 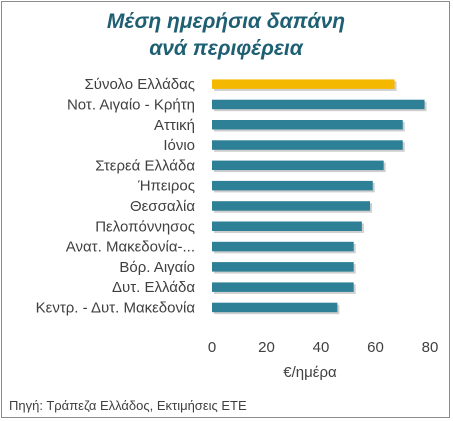 I want to click on chart-title-line-2: ανά περιφέρεια, so click(x=226, y=48).